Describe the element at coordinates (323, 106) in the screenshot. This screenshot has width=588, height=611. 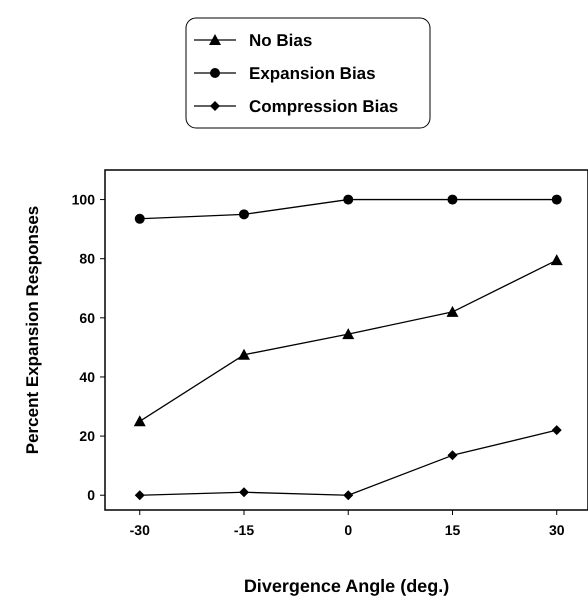
I see `legend-label: Compression Bias` at that location.